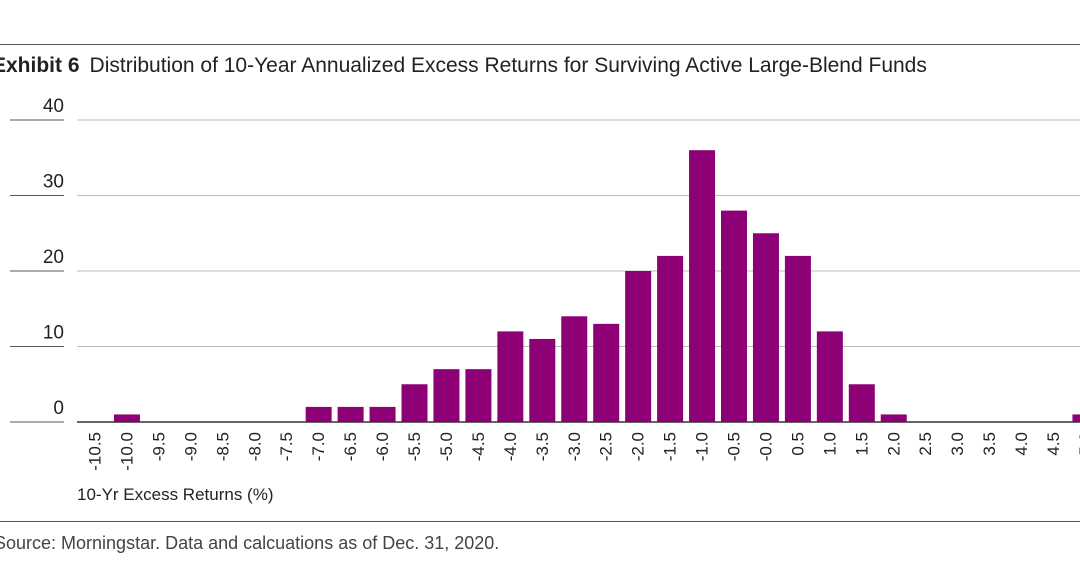 This screenshot has width=1080, height=578. Describe the element at coordinates (53, 106) in the screenshot. I see `y-tick-label: 40` at that location.